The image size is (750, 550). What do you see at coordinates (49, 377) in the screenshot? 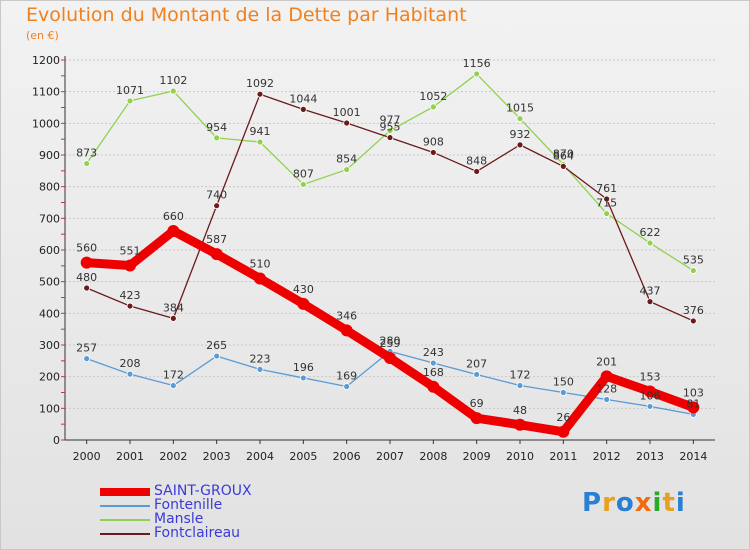
I see `y-tick-label: 200` at bounding box center [49, 377].